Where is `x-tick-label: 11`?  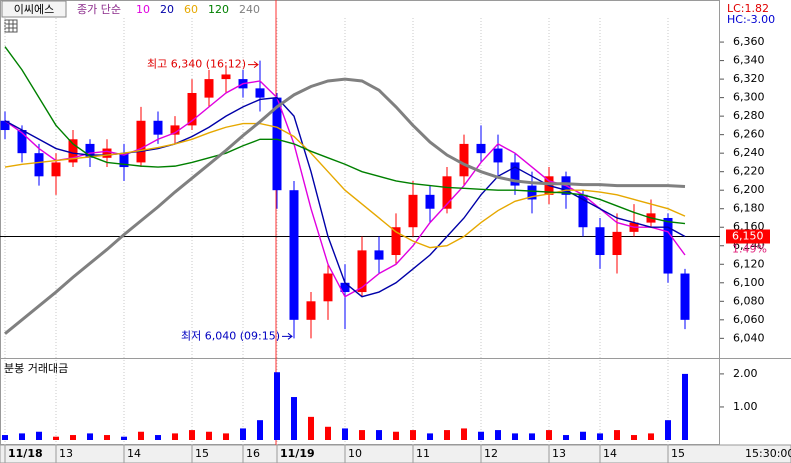
x-tick-label: 11 is located at coordinates (423, 453).